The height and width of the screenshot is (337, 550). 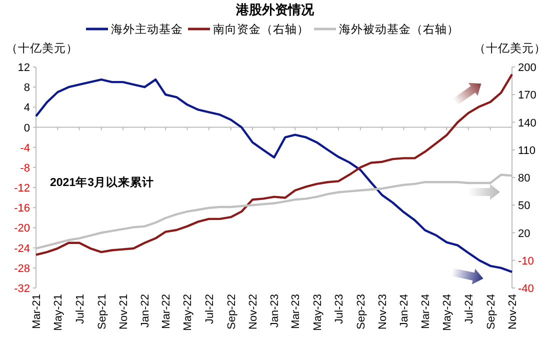 I want to click on x-tick-label: Sep-23, so click(x=361, y=312).